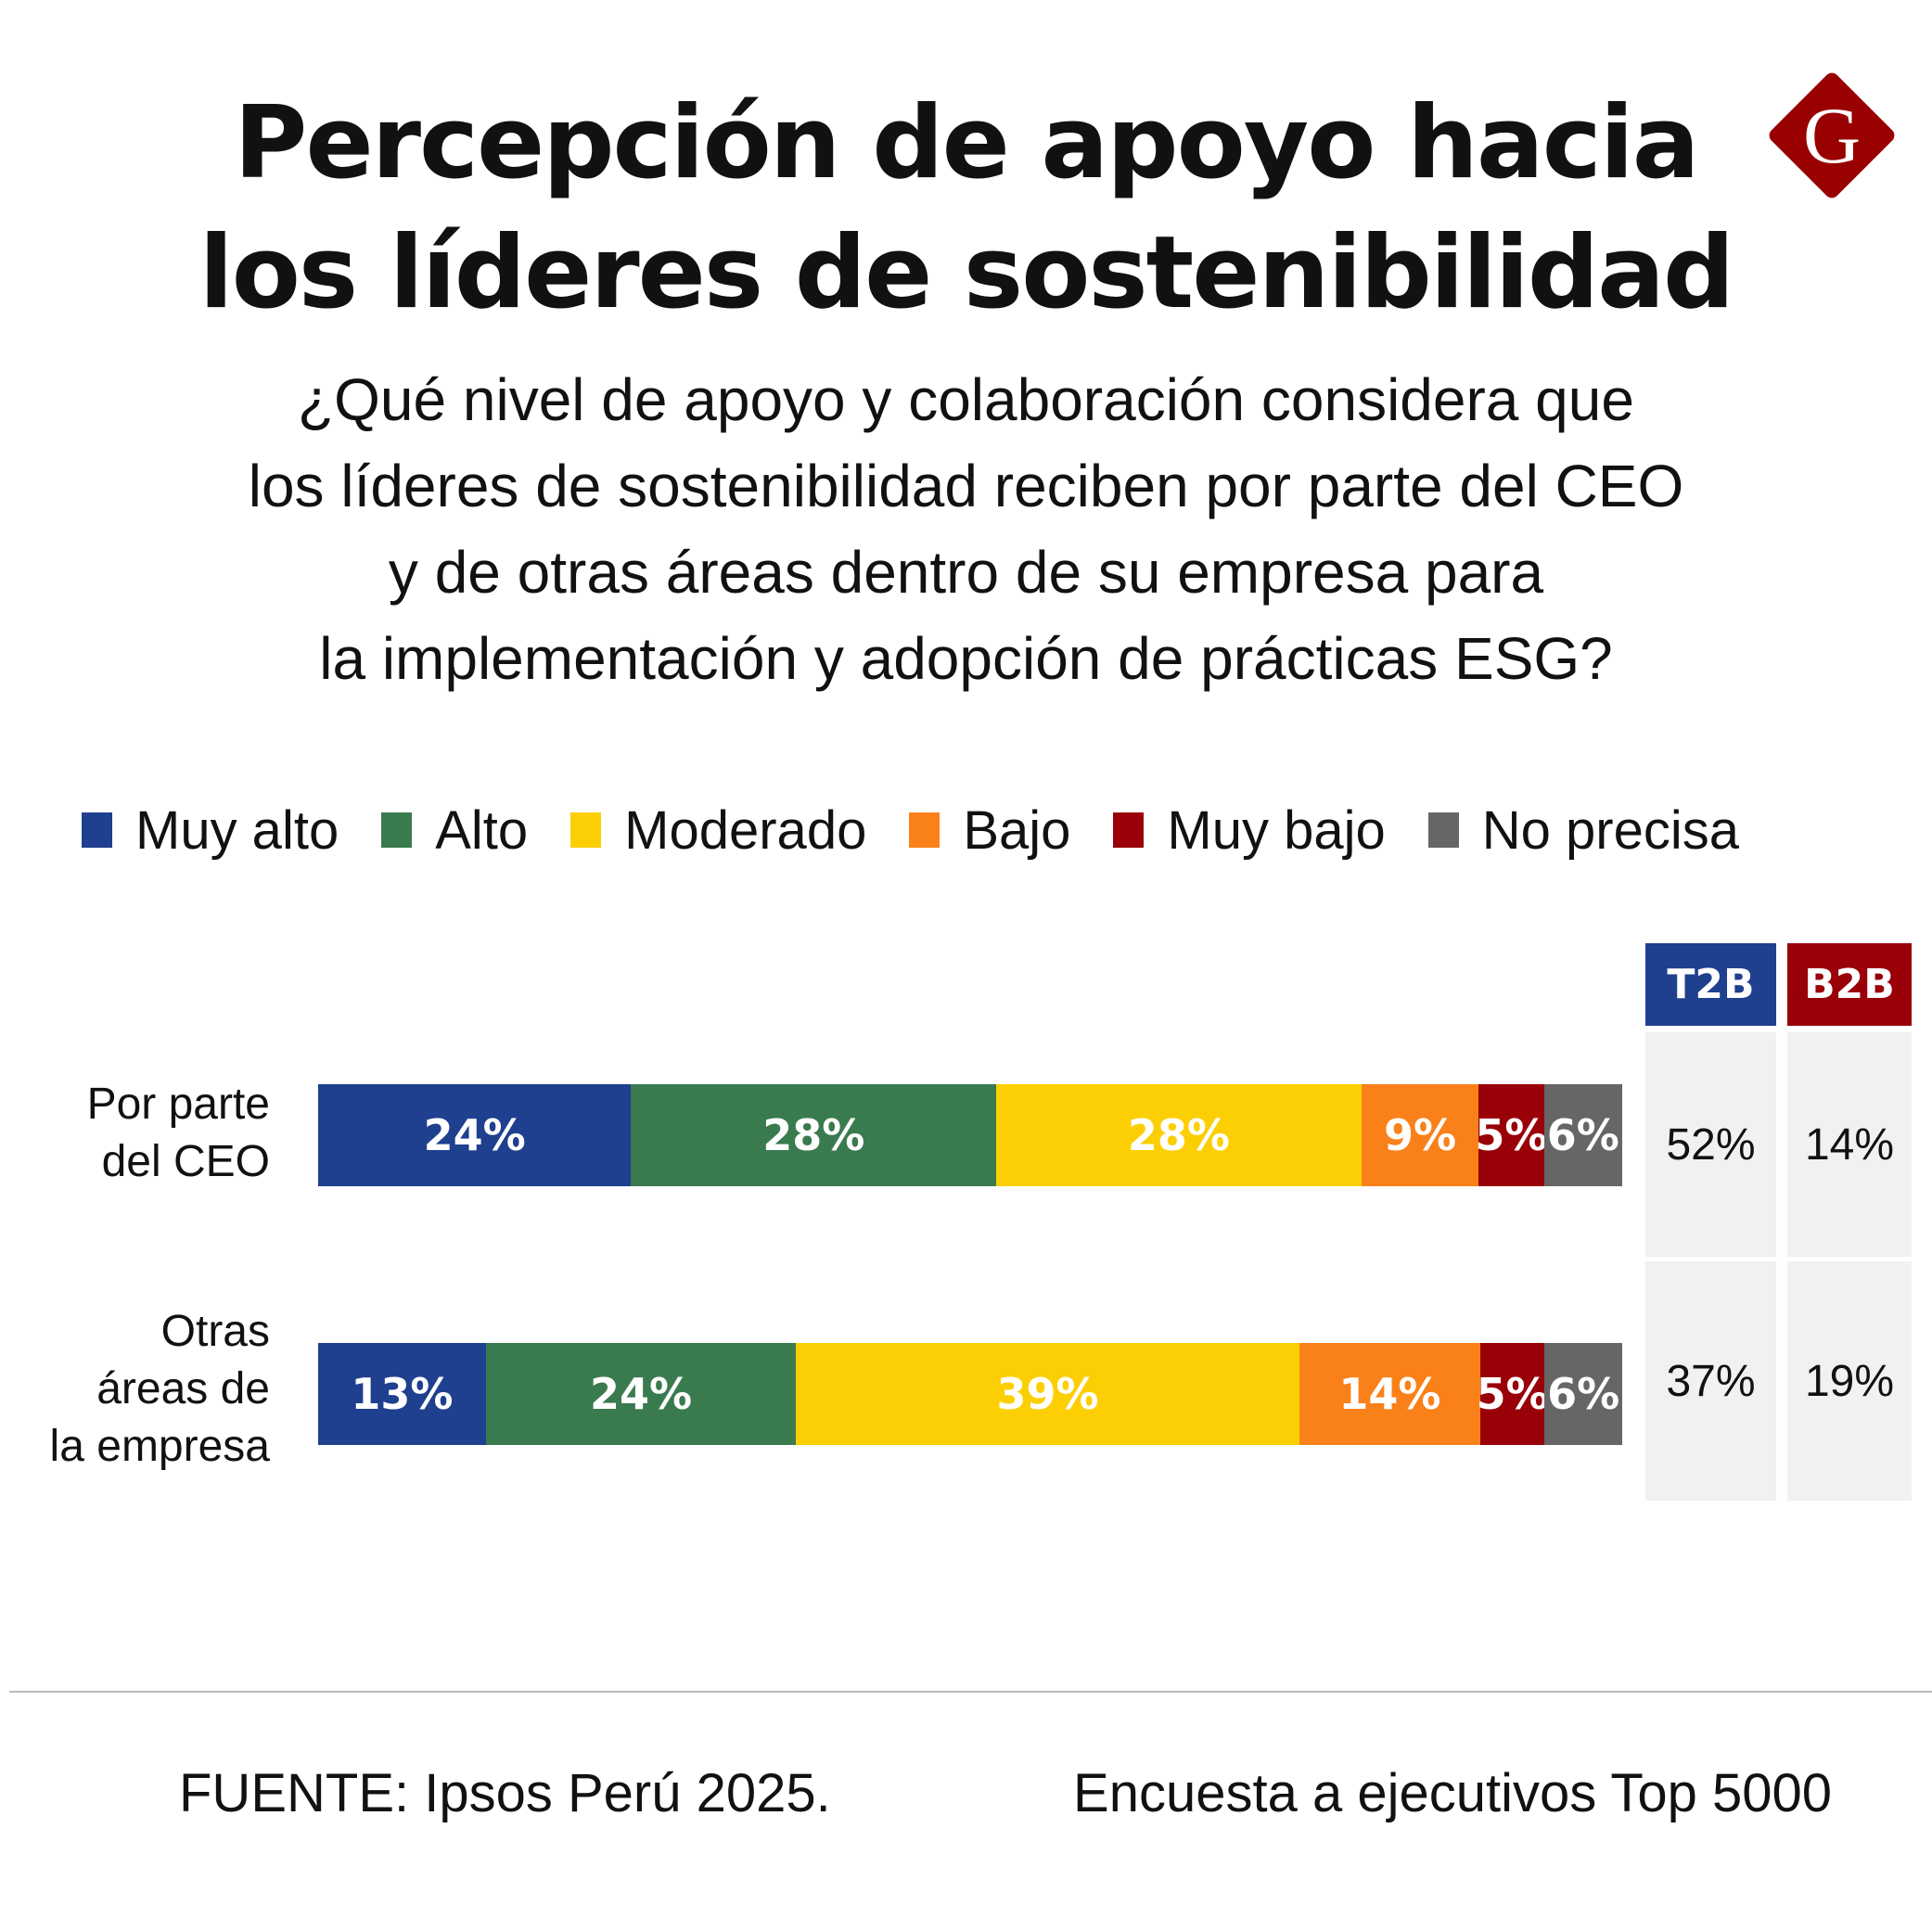 The image size is (1932, 1918). I want to click on row-label-line: Otras, so click(215, 1331).